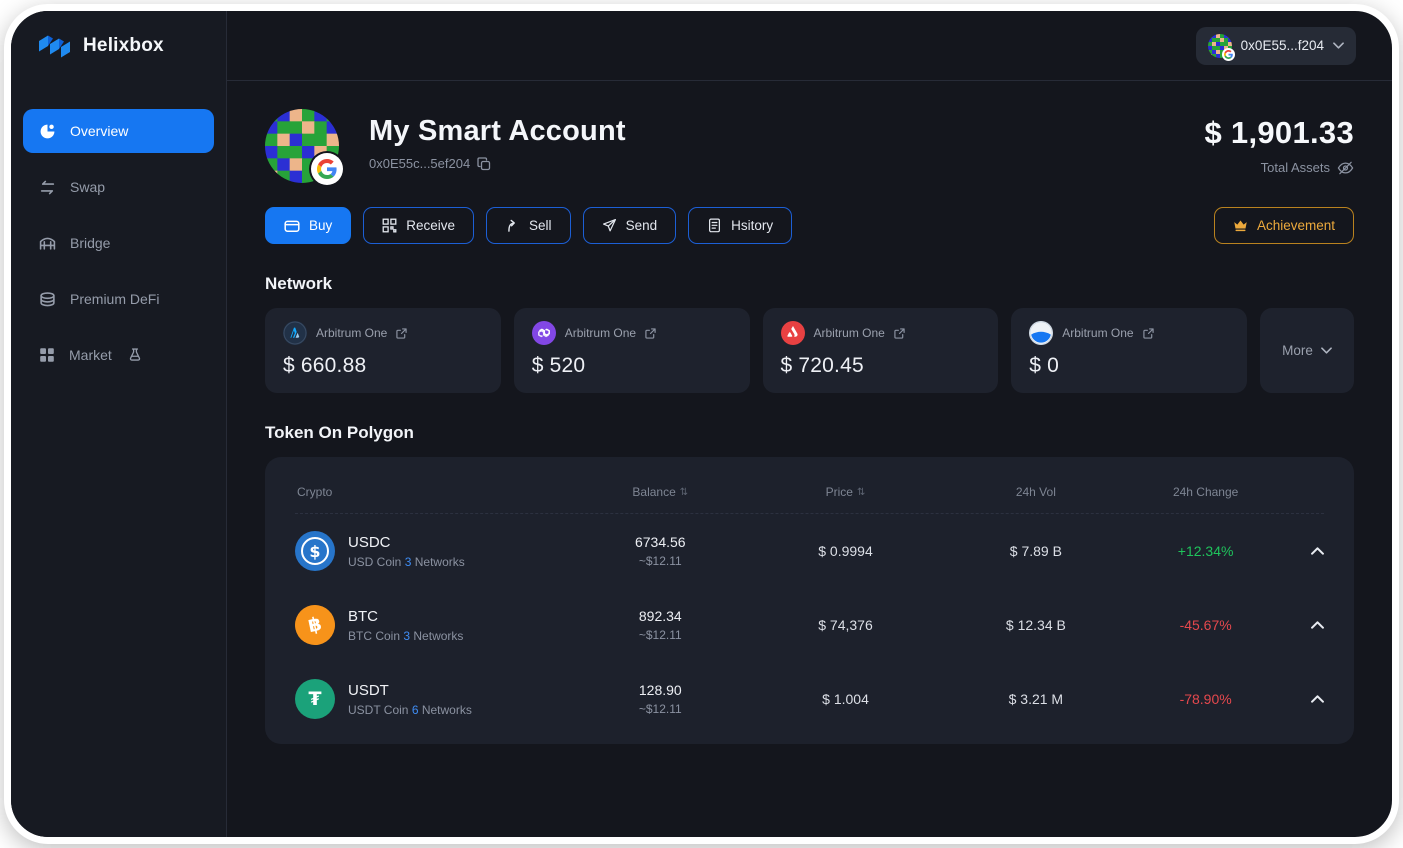 The height and width of the screenshot is (848, 1403). I want to click on action-button: Receive, so click(419, 225).